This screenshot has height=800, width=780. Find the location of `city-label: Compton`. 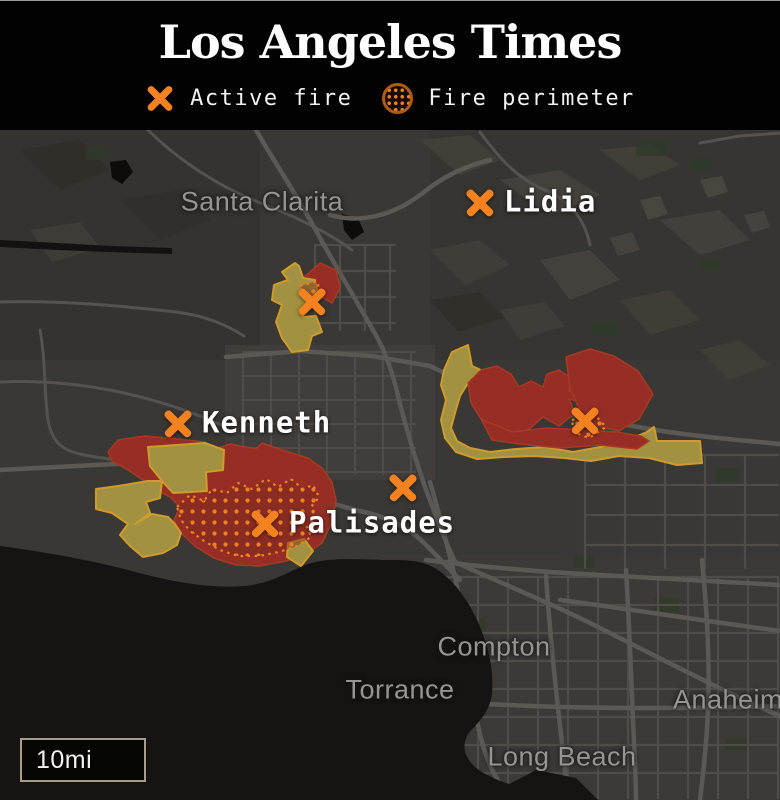

city-label: Compton is located at coordinates (494, 646).